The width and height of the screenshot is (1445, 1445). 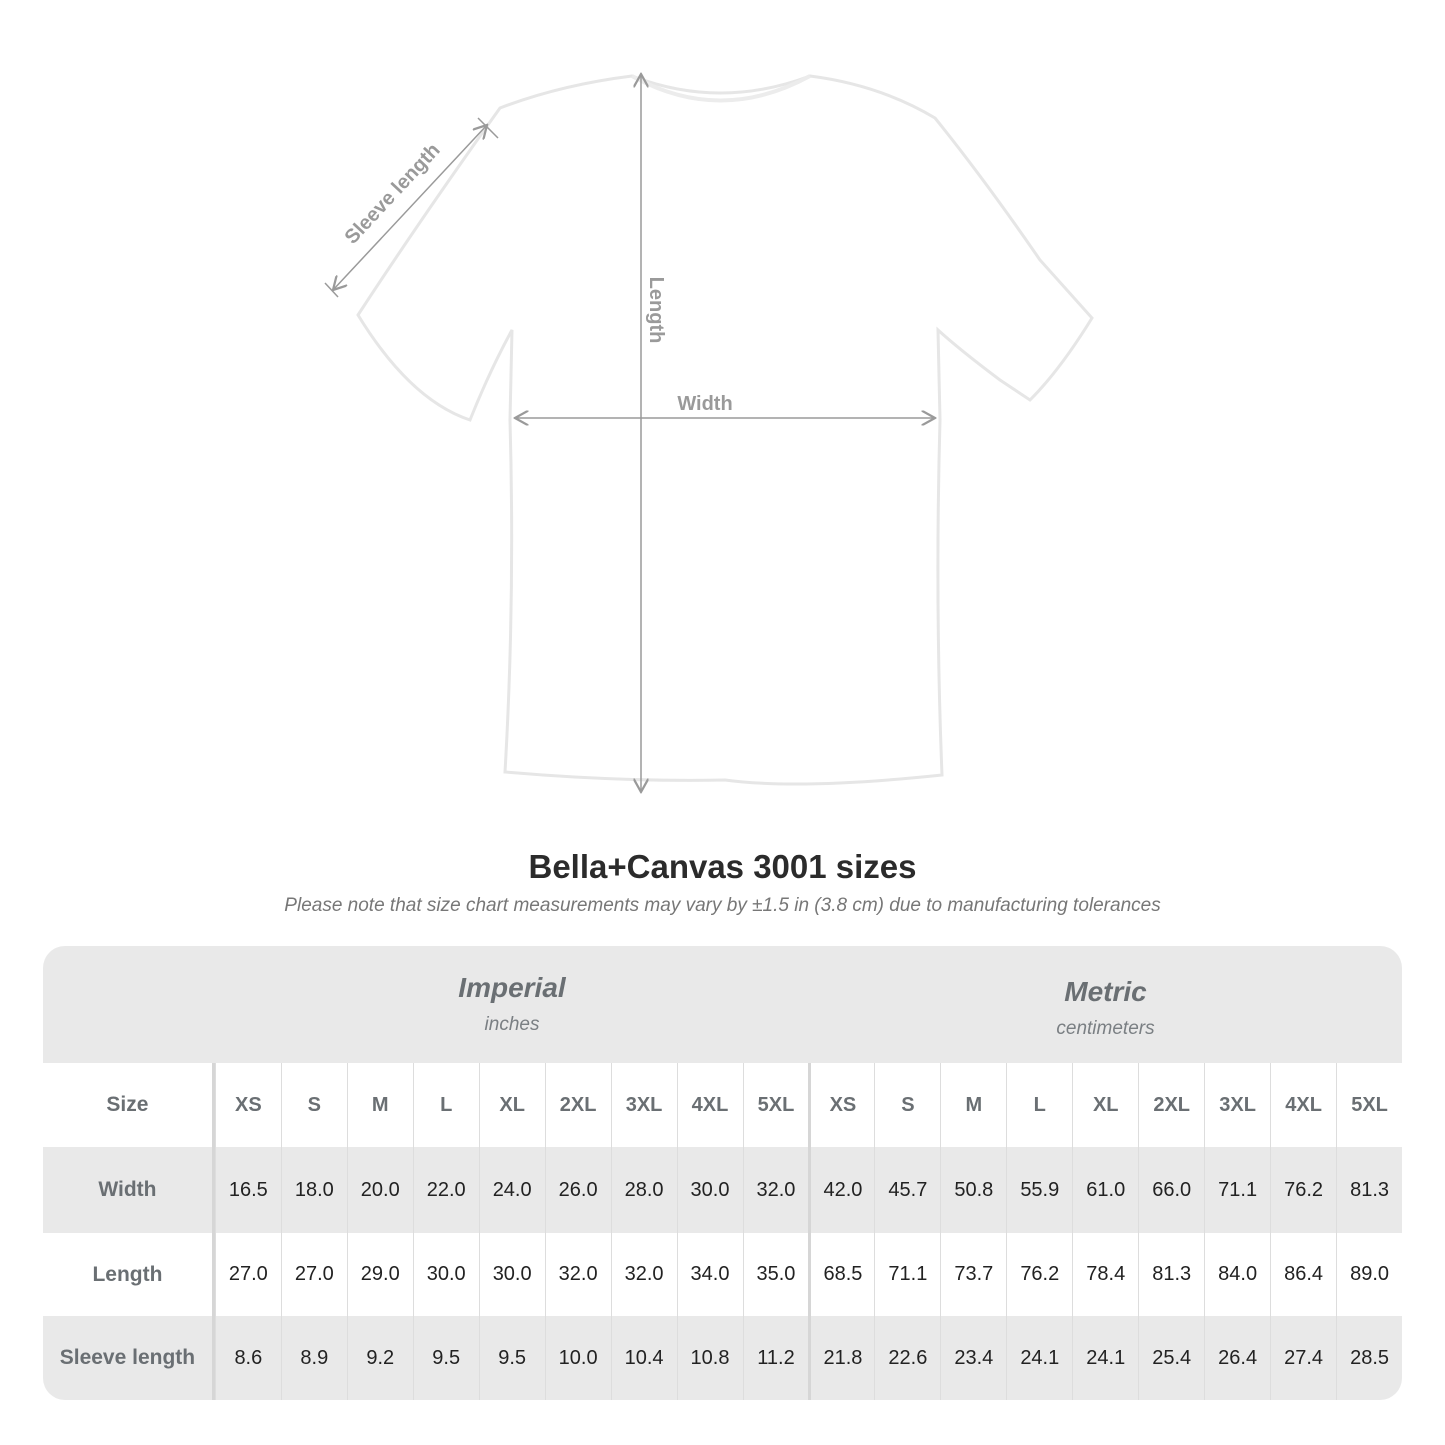 What do you see at coordinates (1171, 1358) in the screenshot?
I see `metric-value: 25.4` at bounding box center [1171, 1358].